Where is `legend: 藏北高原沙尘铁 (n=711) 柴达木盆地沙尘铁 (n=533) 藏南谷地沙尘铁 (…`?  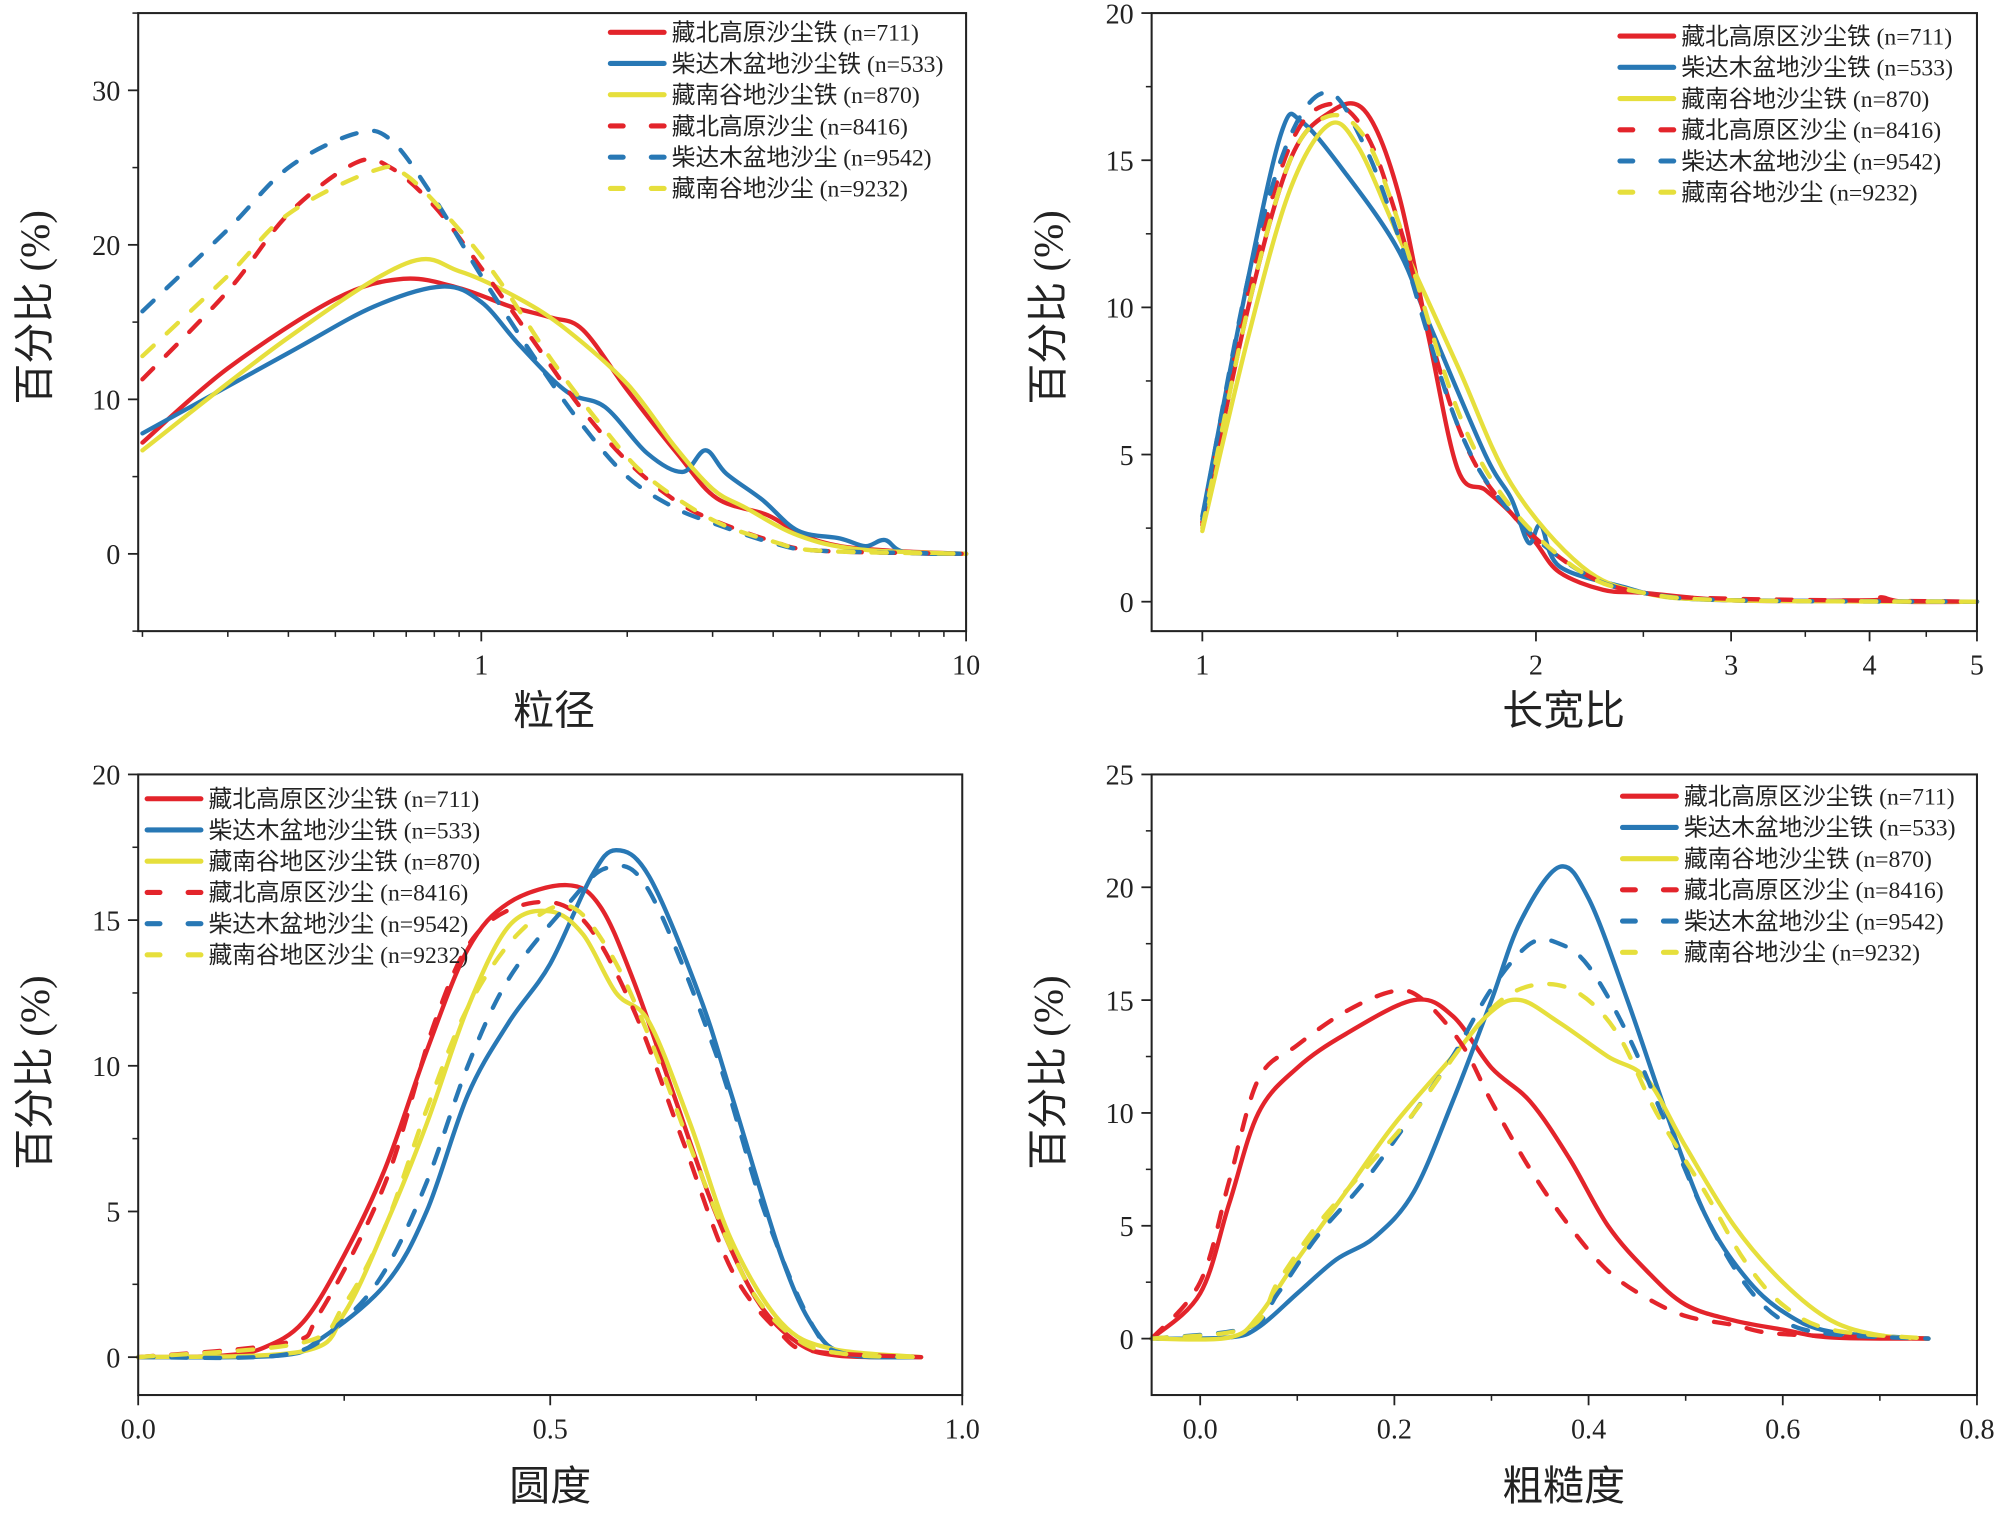 legend: 藏北高原沙尘铁 (n=711) 柴达木盆地沙尘铁 (n=533) 藏南谷地沙尘铁 (… is located at coordinates (775, 111).